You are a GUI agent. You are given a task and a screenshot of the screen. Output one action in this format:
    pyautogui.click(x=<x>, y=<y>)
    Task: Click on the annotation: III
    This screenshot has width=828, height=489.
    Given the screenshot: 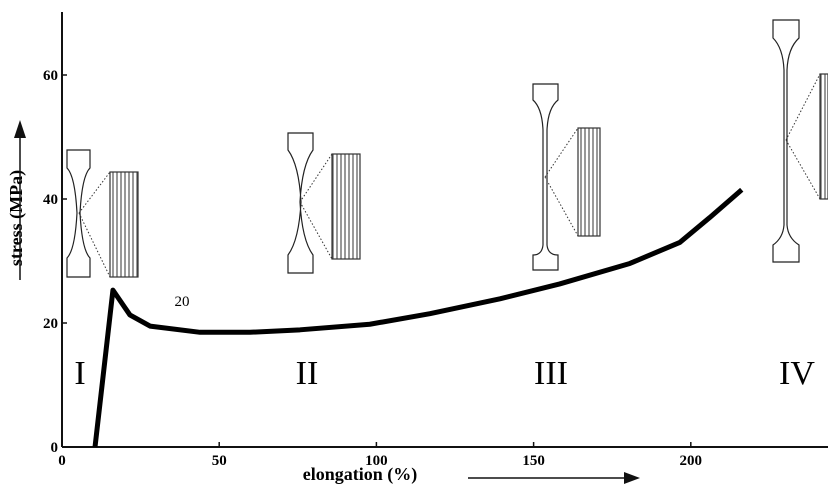 What is the action you would take?
    pyautogui.click(x=551, y=373)
    